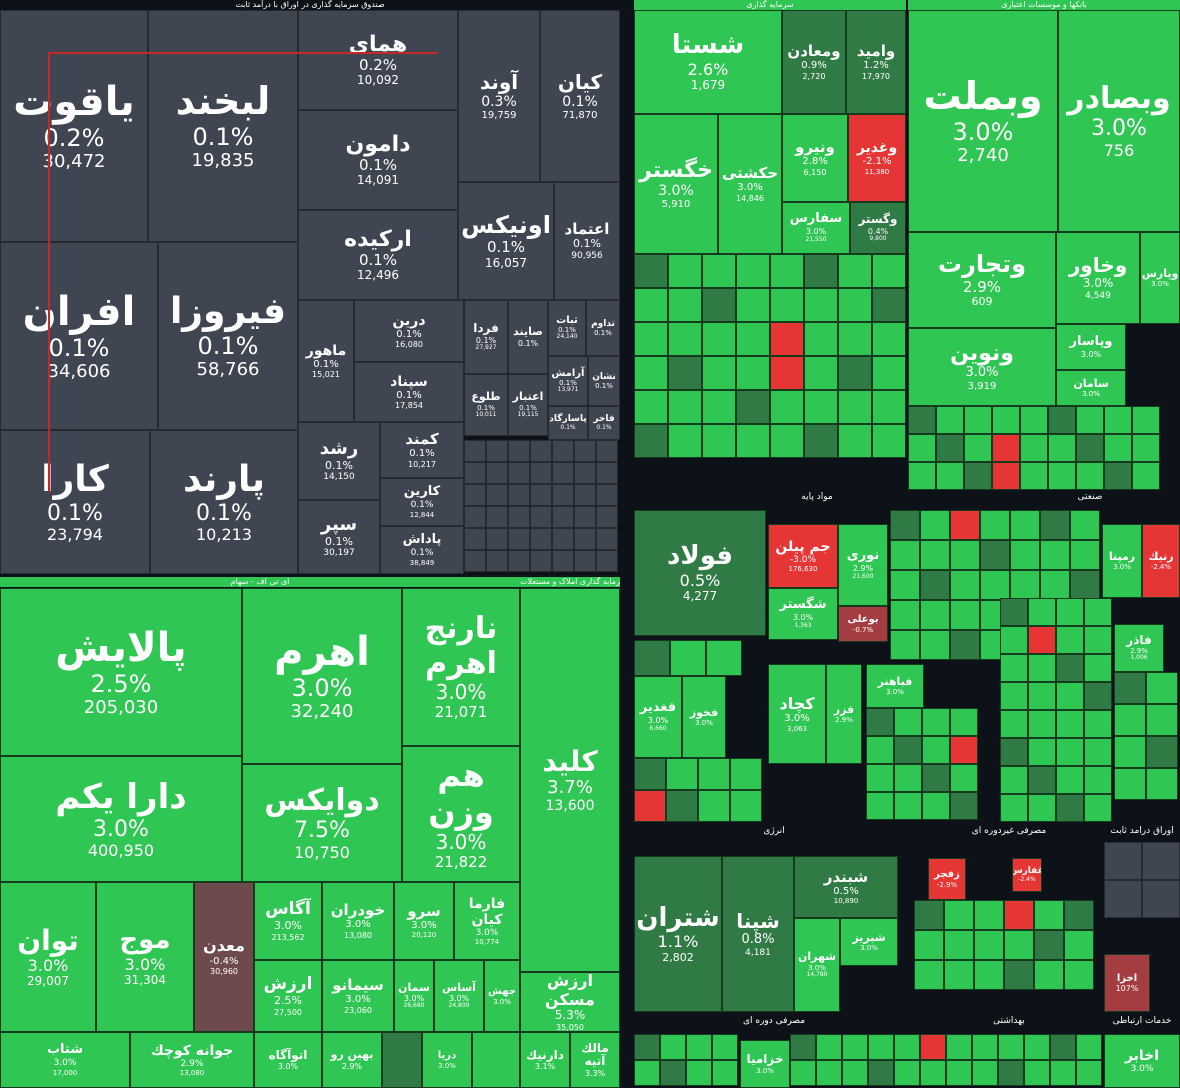 This screenshot has height=1088, width=1180. What do you see at coordinates (803, 614) in the screenshot?
I see `tile-shegostar: شگستر 3.0% 1,363` at bounding box center [803, 614].